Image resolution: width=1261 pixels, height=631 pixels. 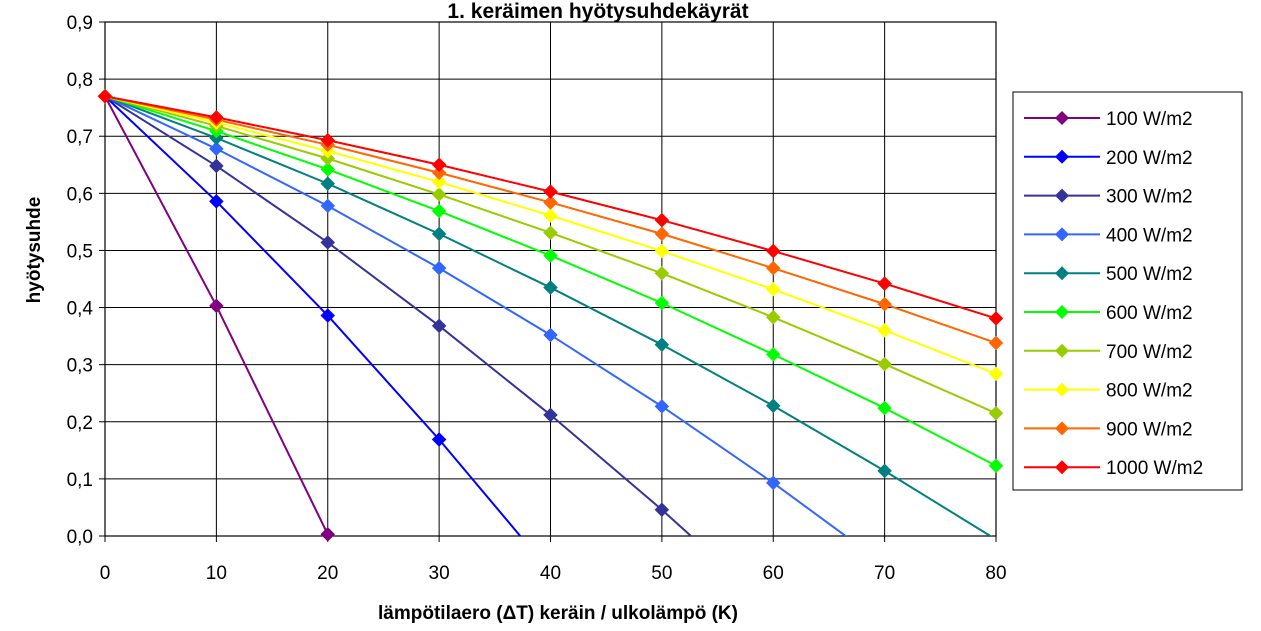 What do you see at coordinates (773, 573) in the screenshot?
I see `x-tick-label: 60` at bounding box center [773, 573].